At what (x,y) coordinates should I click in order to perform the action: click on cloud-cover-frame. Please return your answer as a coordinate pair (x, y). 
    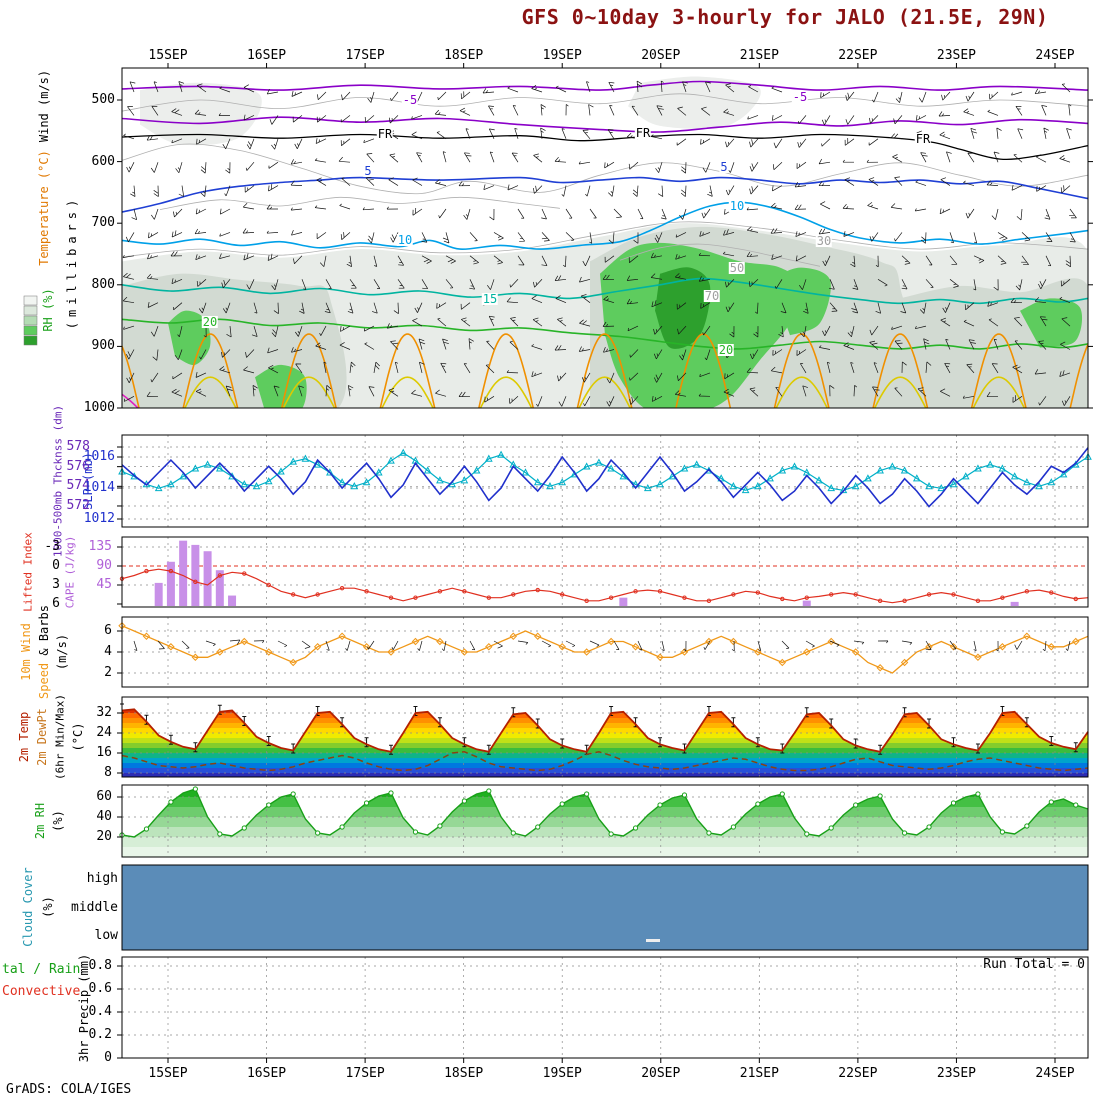
    Looking at the image, I should click on (605, 907).